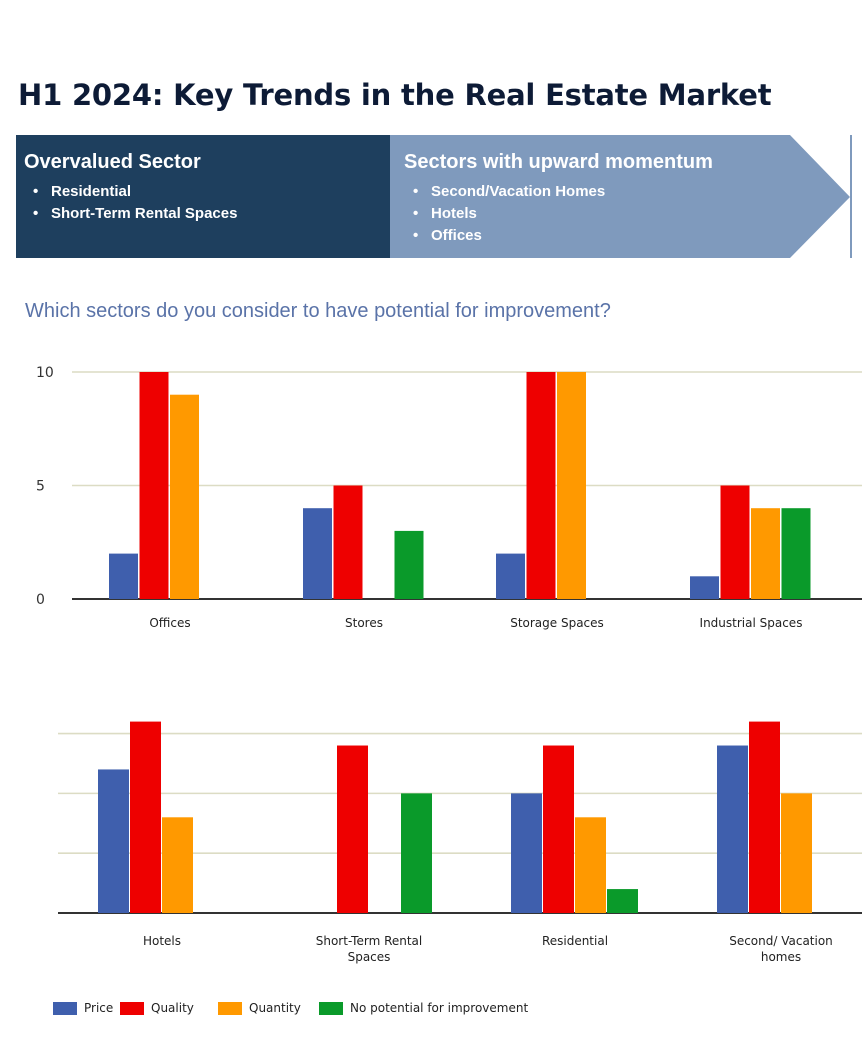 The image size is (862, 1051). I want to click on upward-momentum-item: Hotels, so click(594, 214).